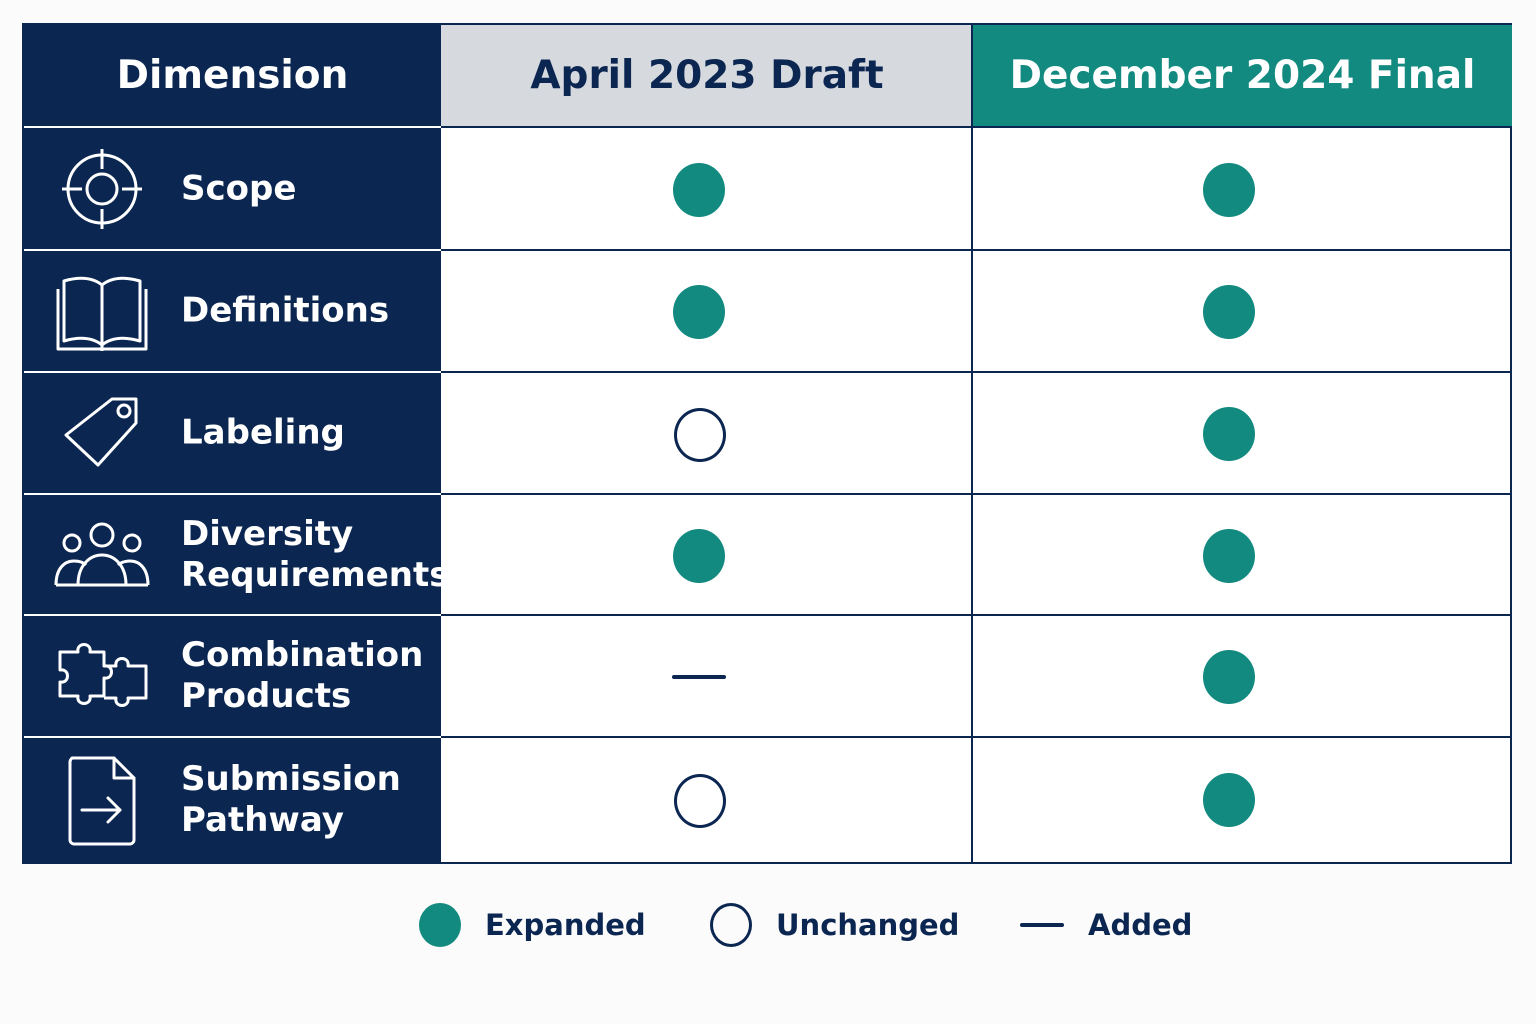 This screenshot has width=1536, height=1024. I want to click on dimension-label: Labeling, so click(263, 432).